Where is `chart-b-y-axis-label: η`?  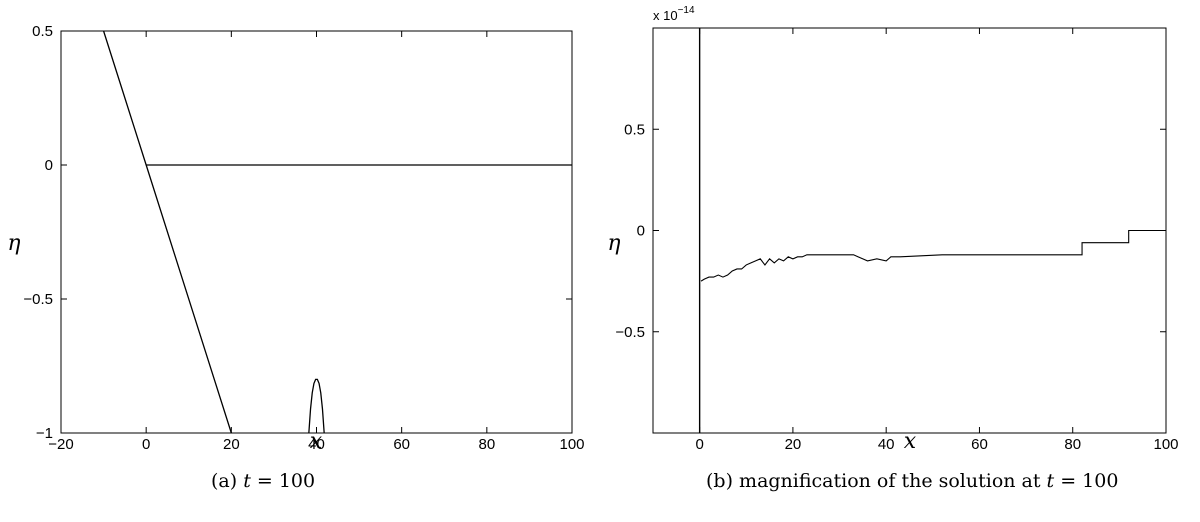
chart-b-y-axis-label: η is located at coordinates (613, 243).